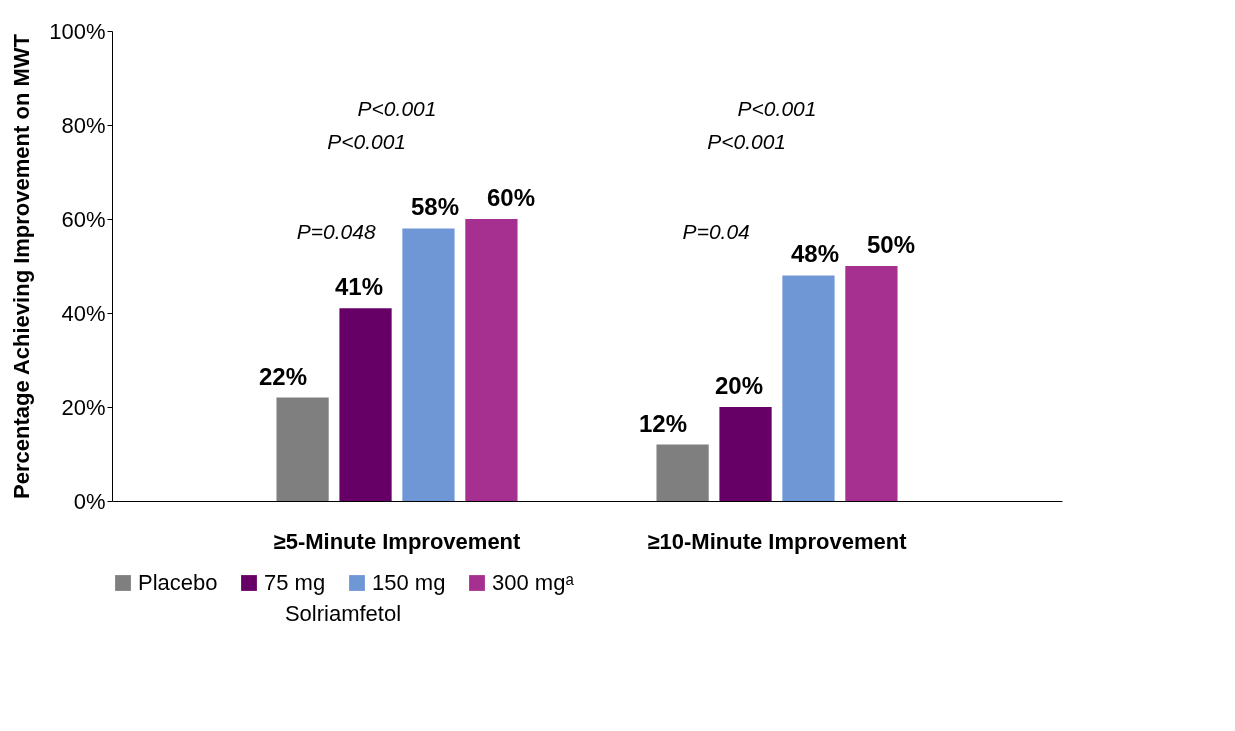 Image resolution: width=1235 pixels, height=731 pixels. Describe the element at coordinates (777, 541) in the screenshot. I see `x-tick-label: ≥10-Minute Improvement` at that location.